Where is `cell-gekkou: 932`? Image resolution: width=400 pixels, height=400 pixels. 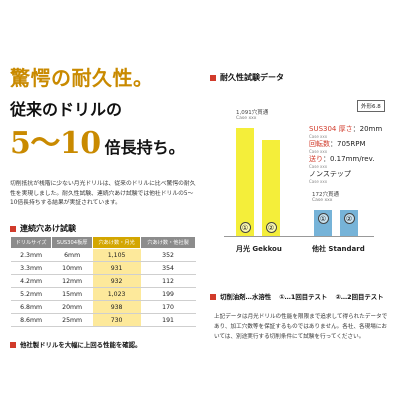 cell-gekkou: 932 is located at coordinates (116, 281).